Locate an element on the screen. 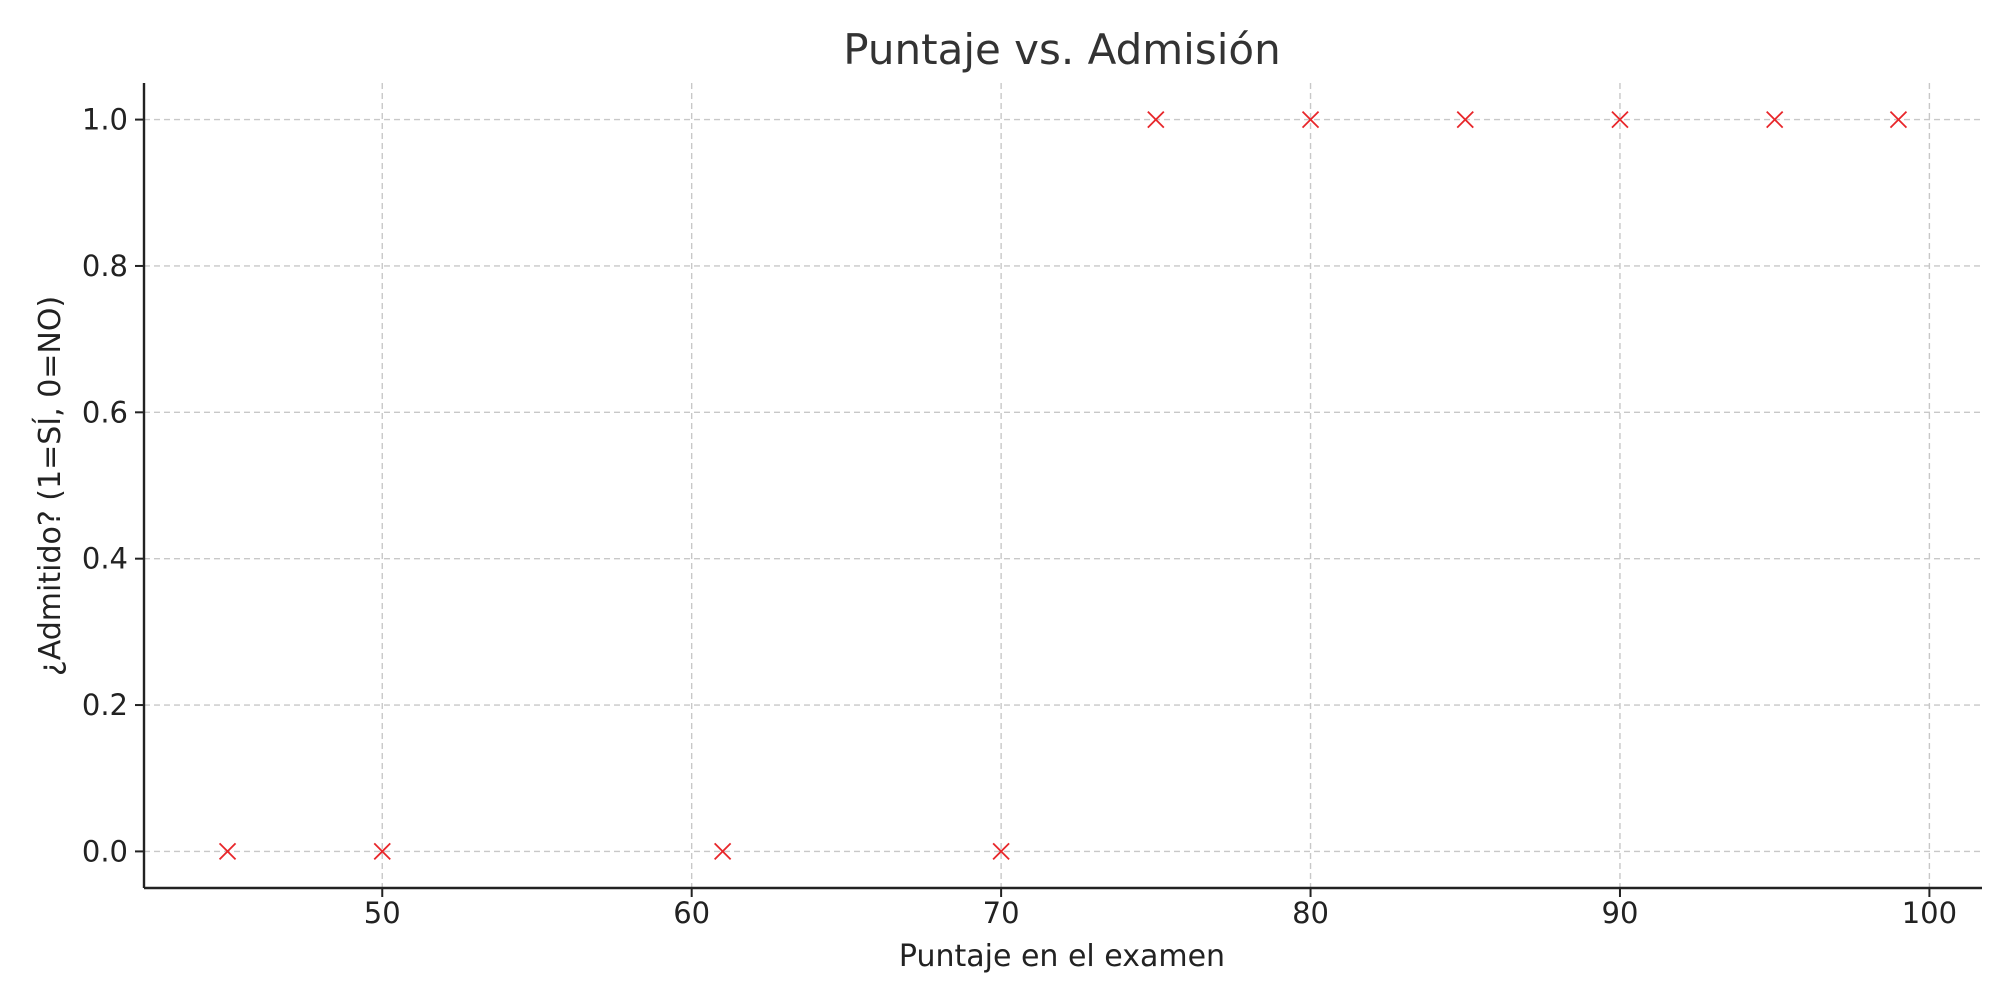 This screenshot has width=2000, height=1000. x-tick-label-0: 50 is located at coordinates (382, 913).